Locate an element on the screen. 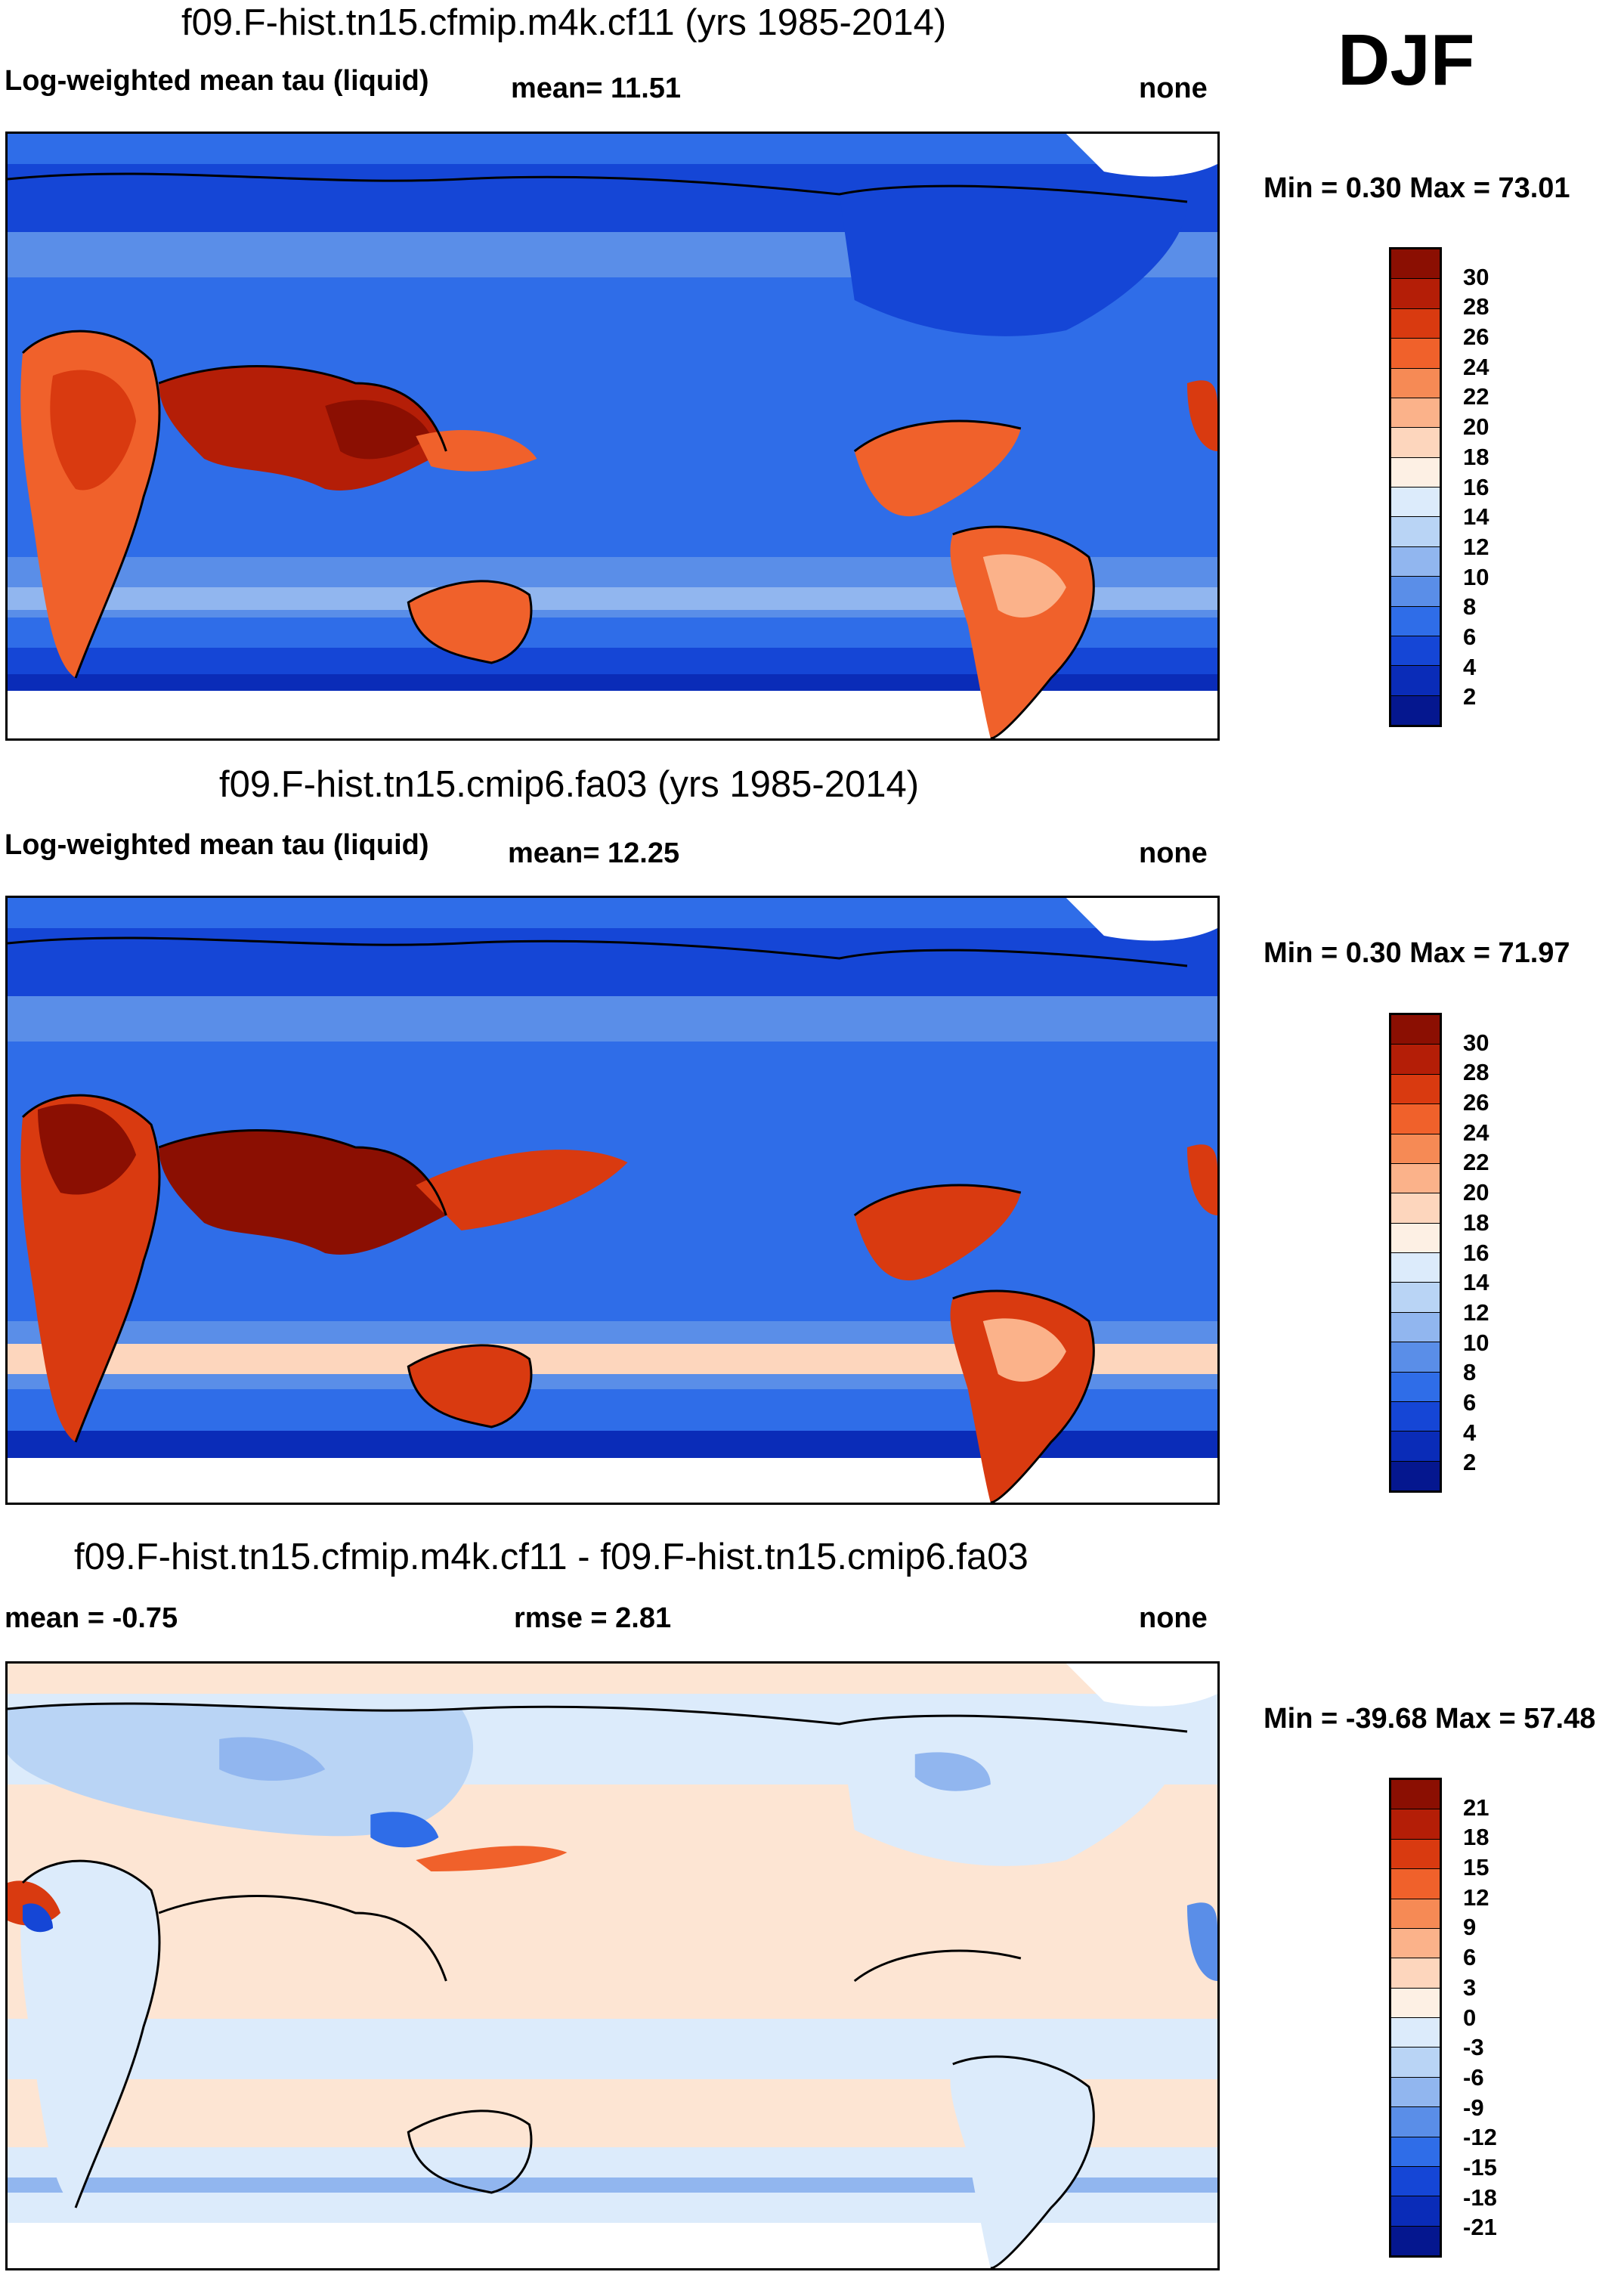  colorbar-middle is located at coordinates (1415, 1253).